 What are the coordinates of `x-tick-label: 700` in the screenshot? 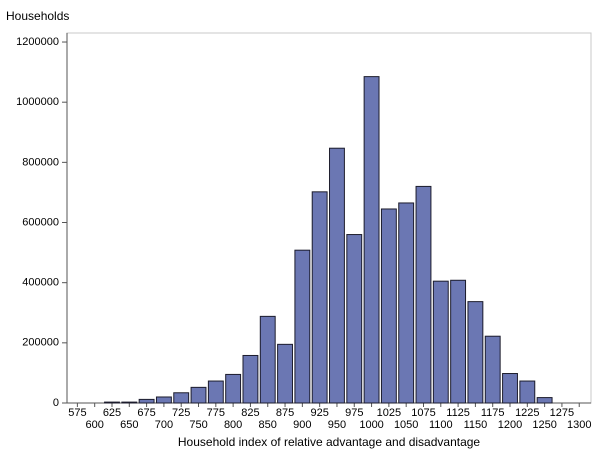 It's located at (164, 425).